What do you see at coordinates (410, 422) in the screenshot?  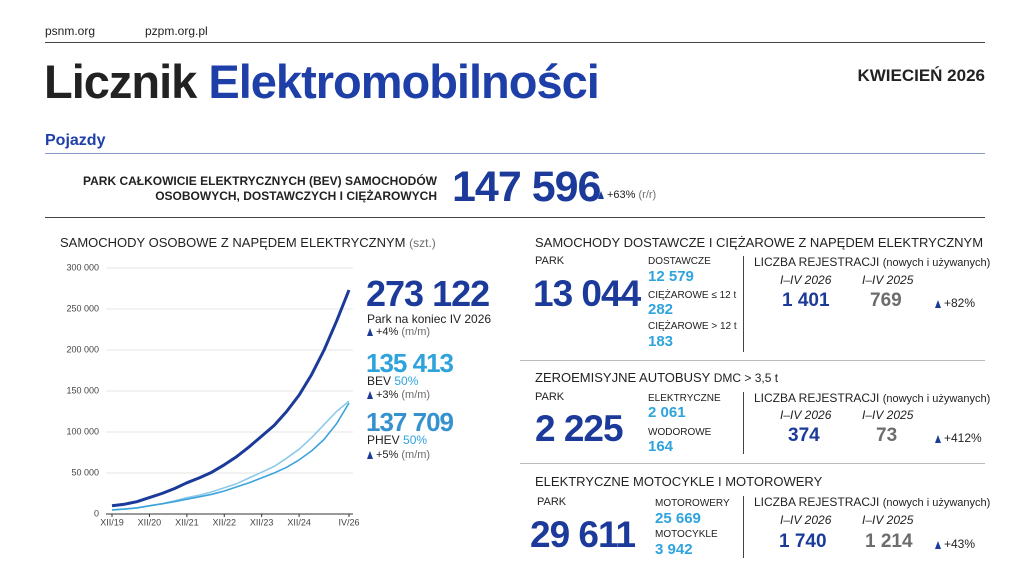 I see `value: 137 709` at bounding box center [410, 422].